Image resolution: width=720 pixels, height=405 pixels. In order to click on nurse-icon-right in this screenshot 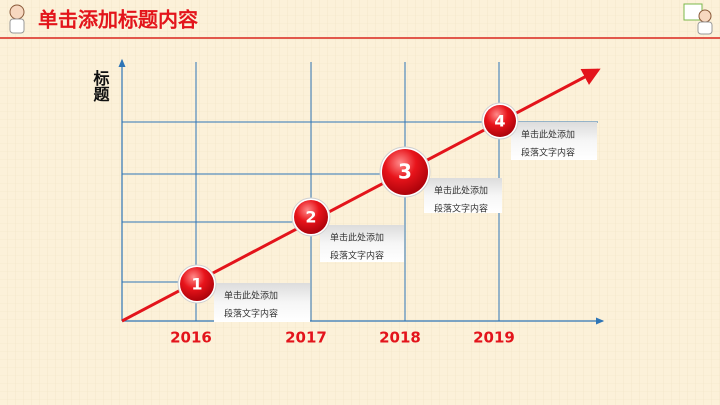, I will do `click(698, 19)`.